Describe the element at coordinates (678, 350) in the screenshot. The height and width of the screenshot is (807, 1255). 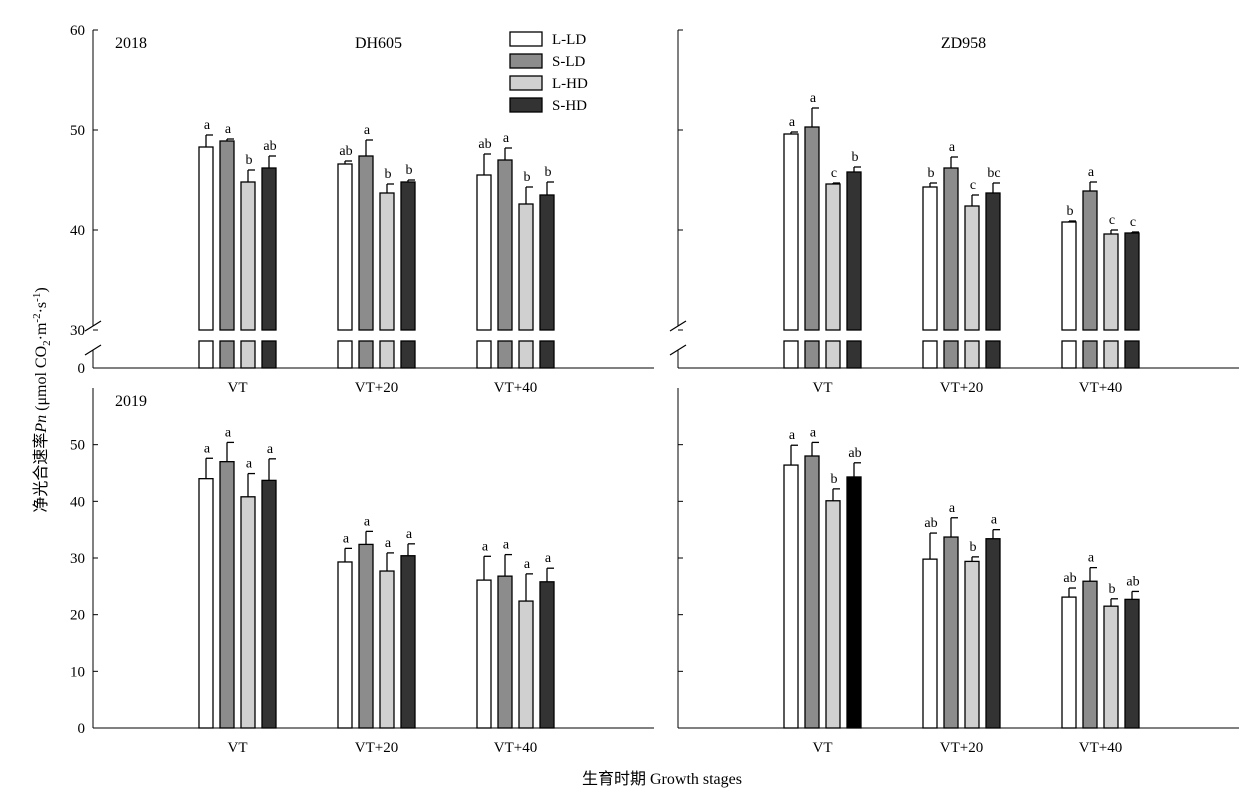
I see `axis-break-mark` at that location.